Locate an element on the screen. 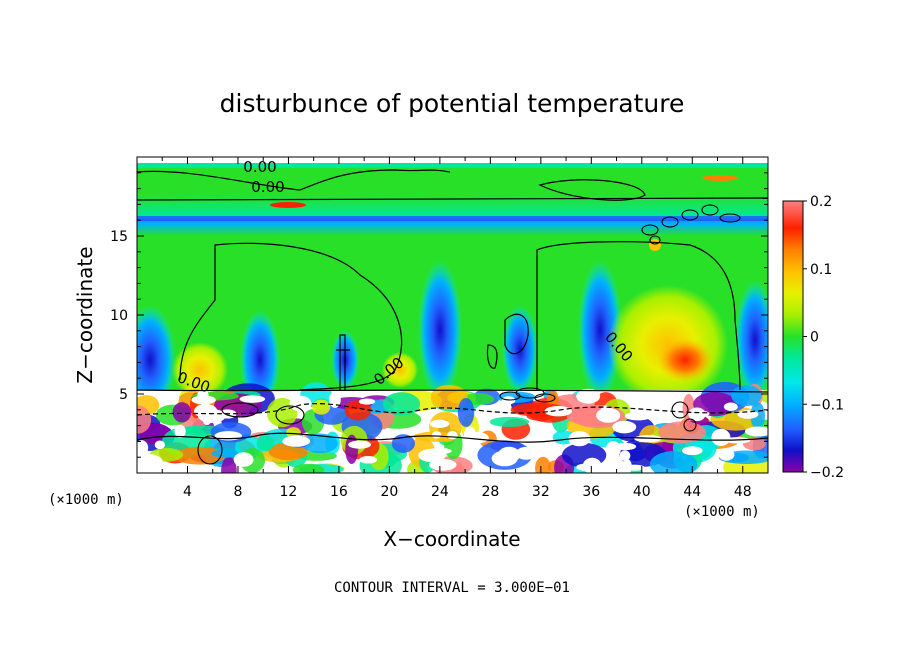 This screenshot has width=904, height=654. colorbar-tick-label: 0.1 is located at coordinates (821, 270).